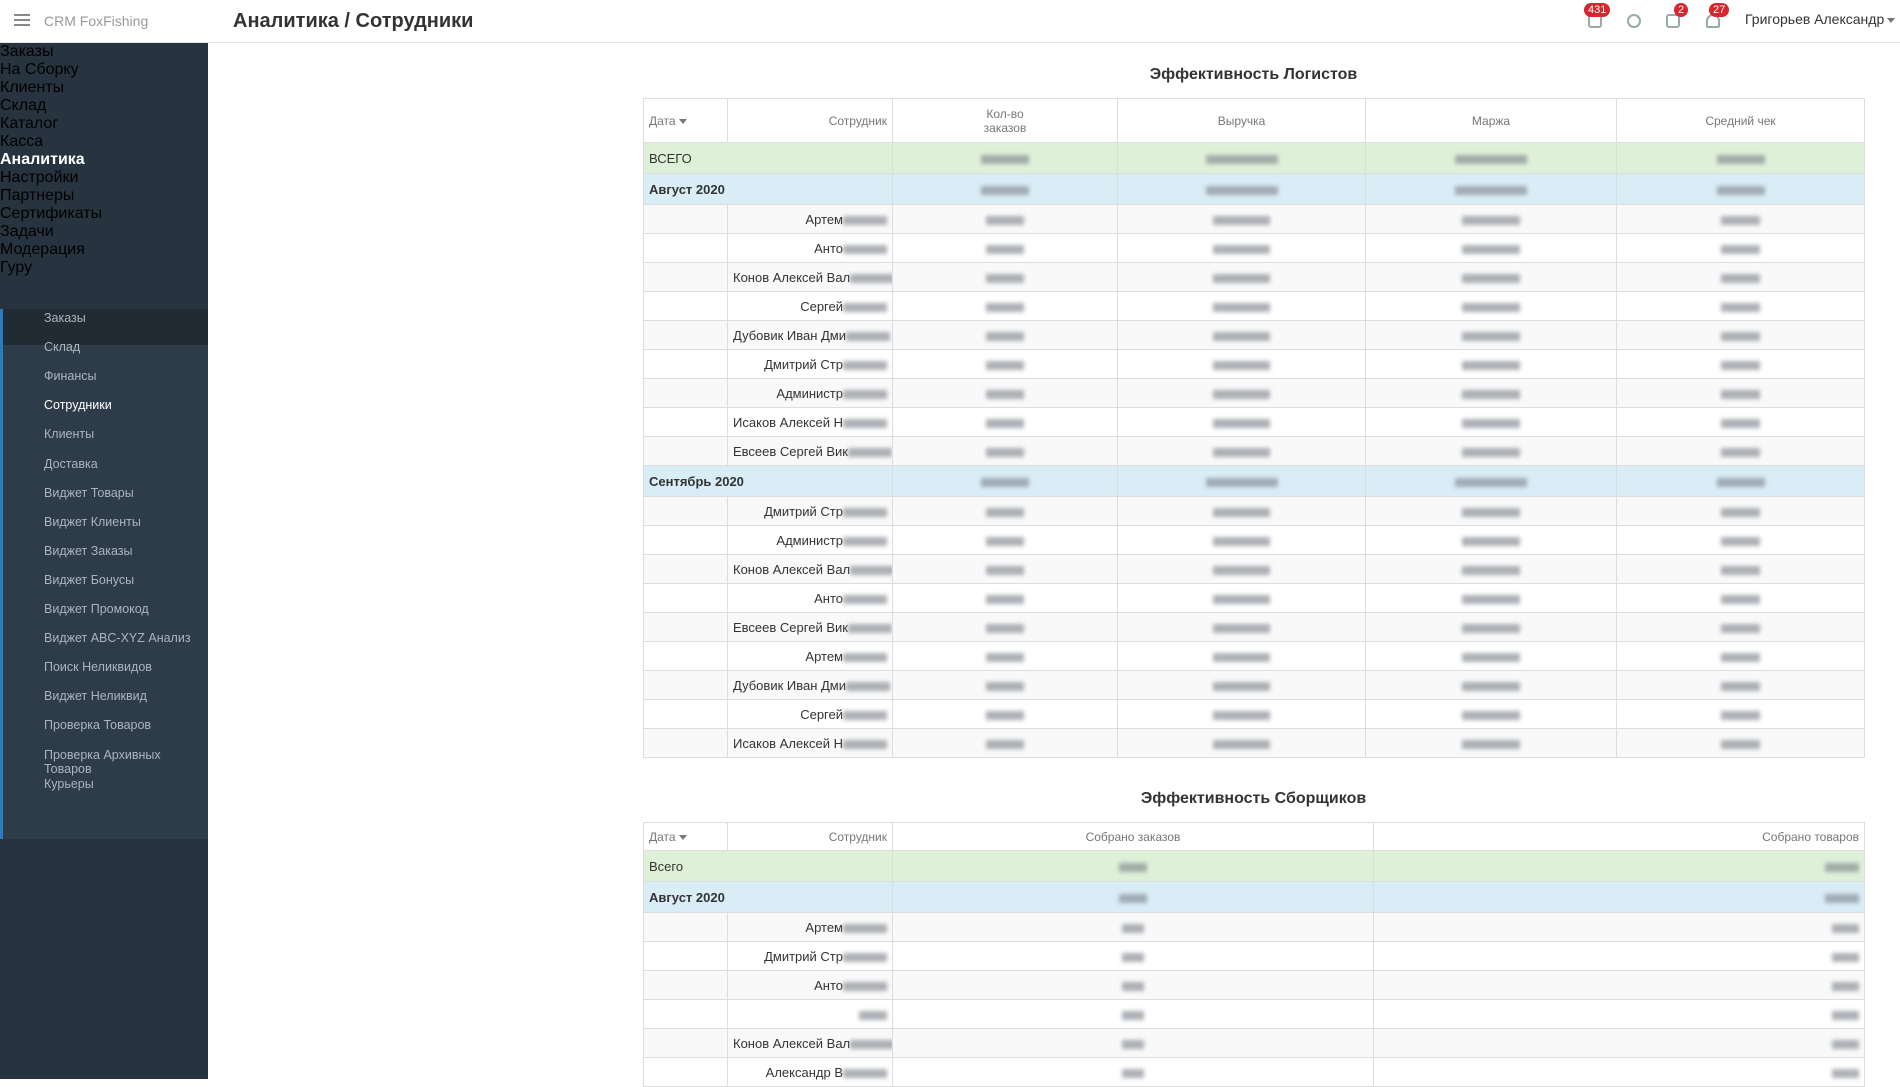 The image size is (1900, 1087). I want to click on submenu-item: Виджет Клиенты, so click(92, 521).